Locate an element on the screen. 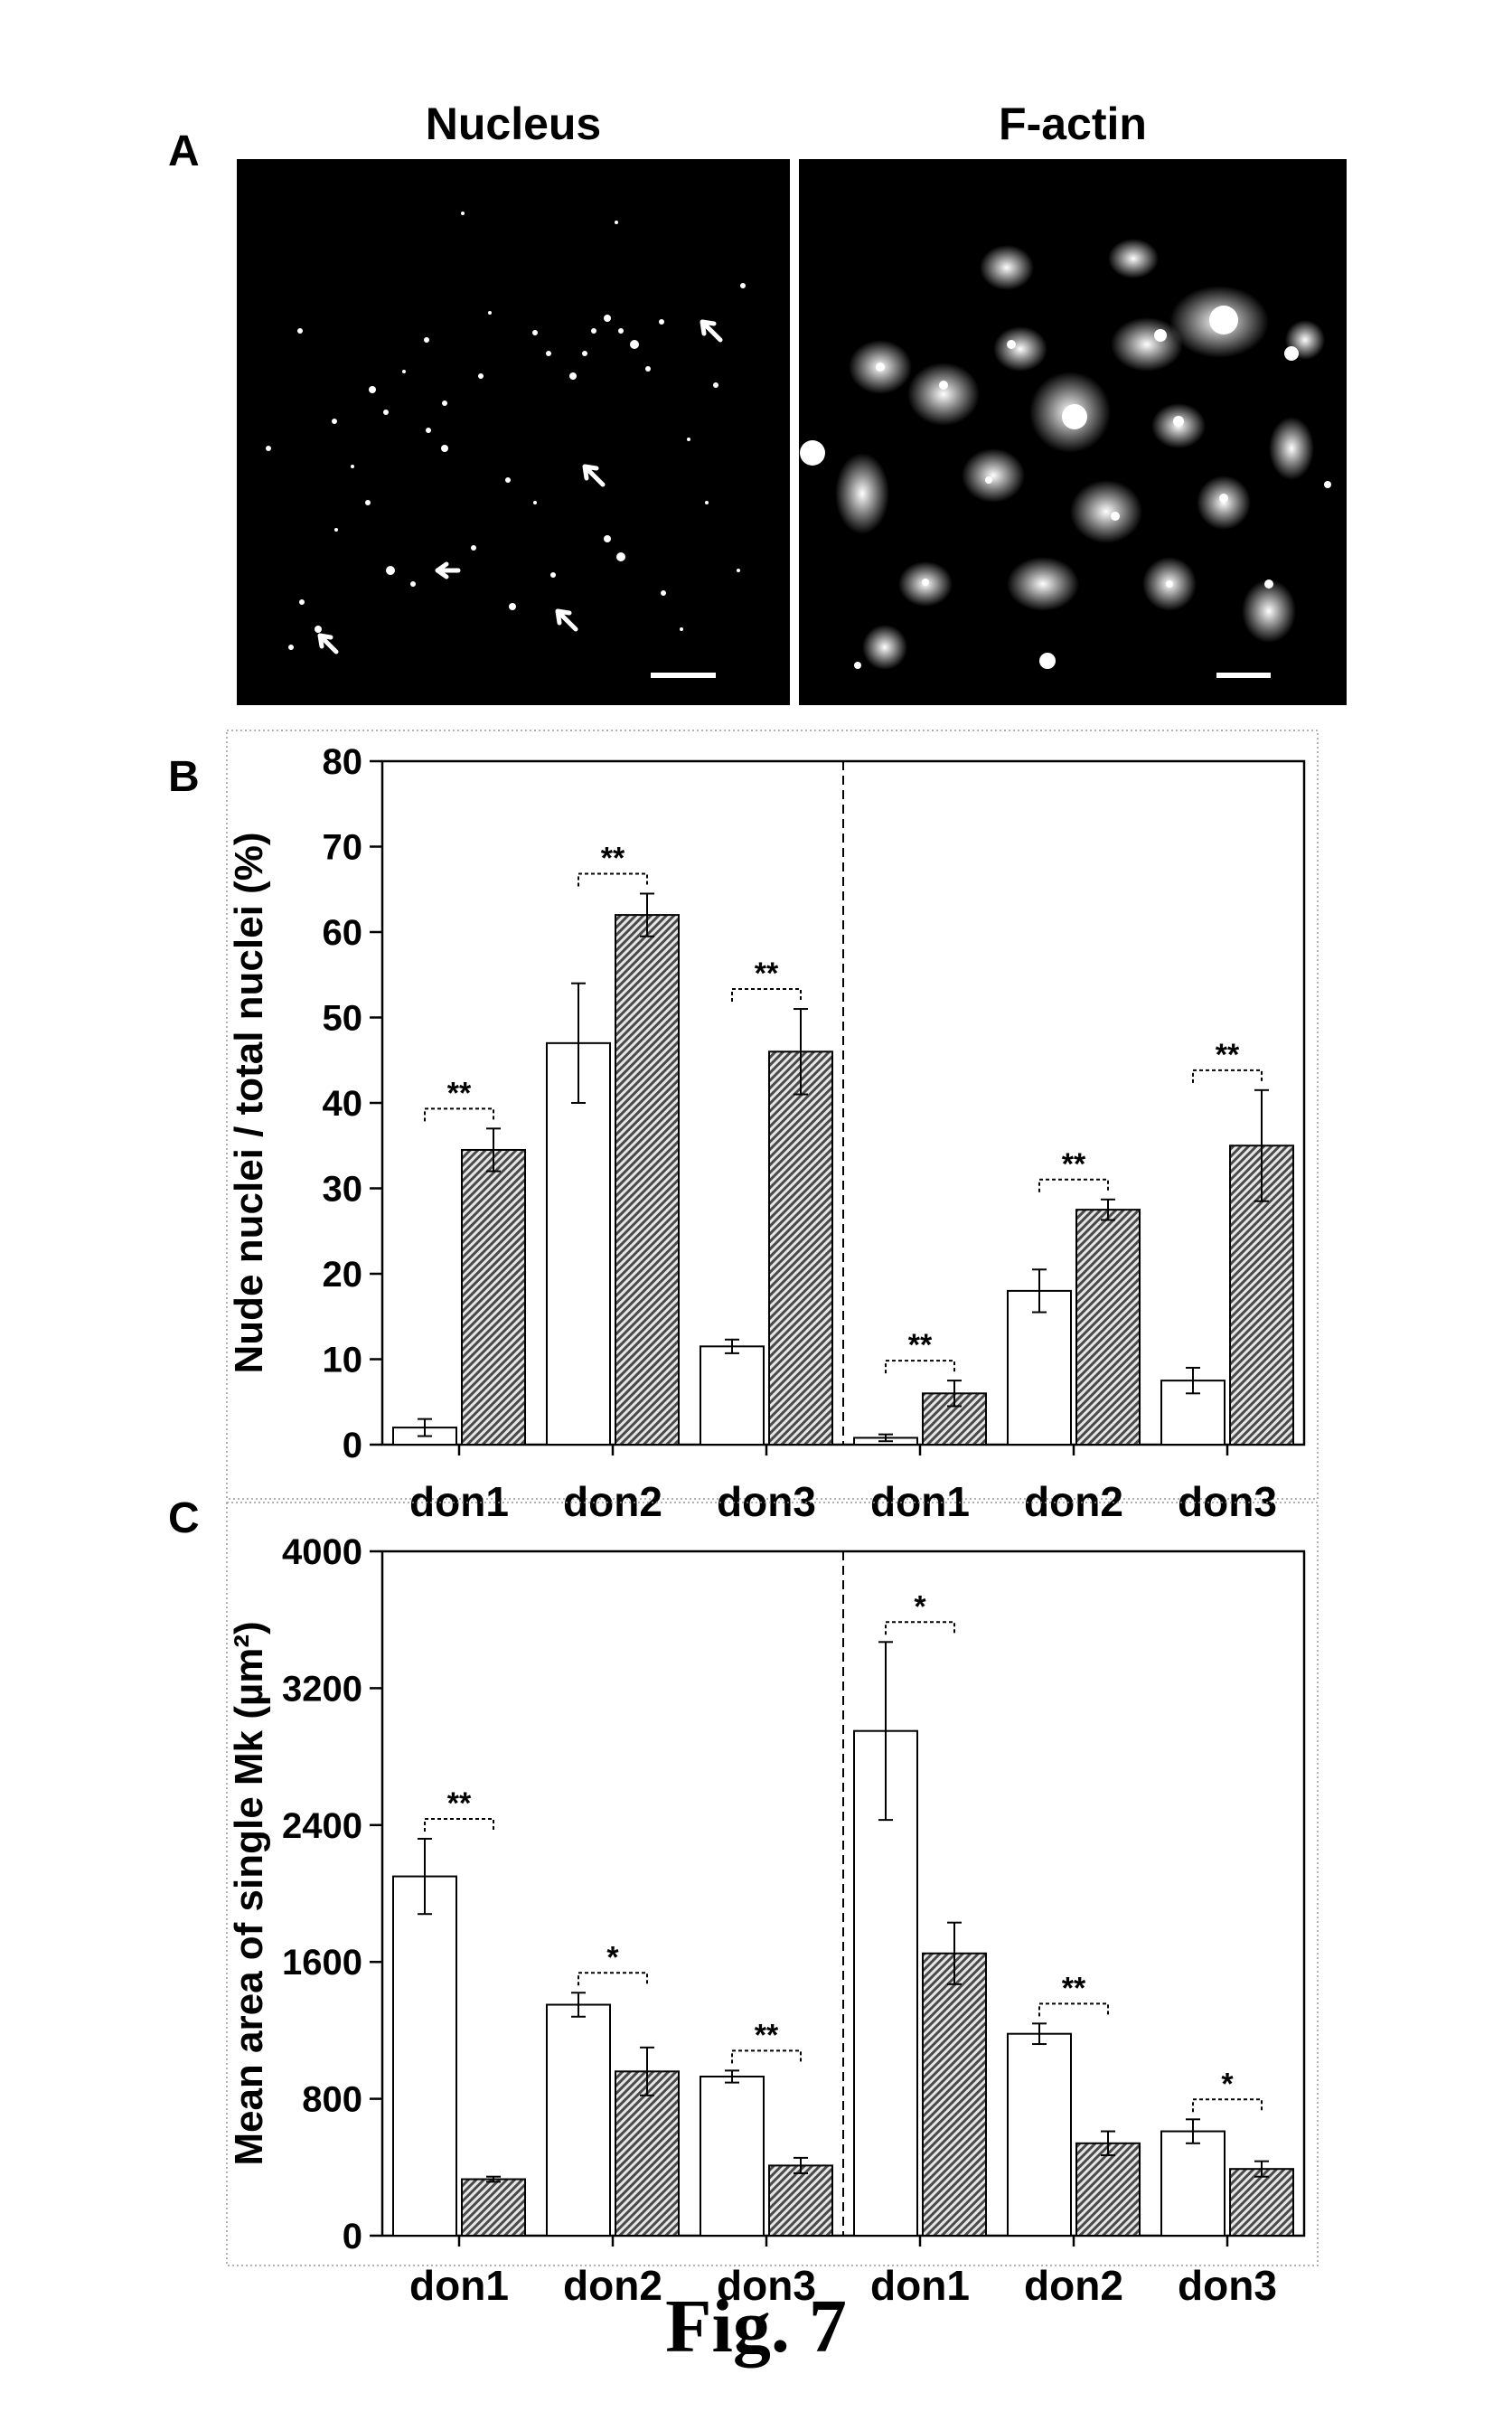  y-tick-label: 1600 is located at coordinates (322, 1963).